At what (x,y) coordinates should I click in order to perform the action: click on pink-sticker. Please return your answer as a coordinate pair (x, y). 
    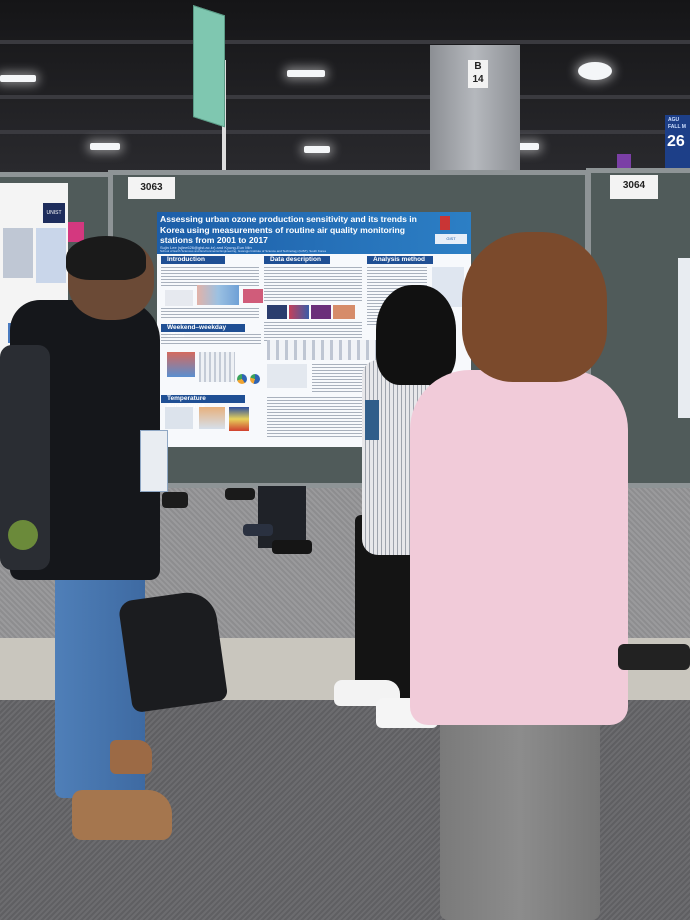
    Looking at the image, I should click on (76, 232).